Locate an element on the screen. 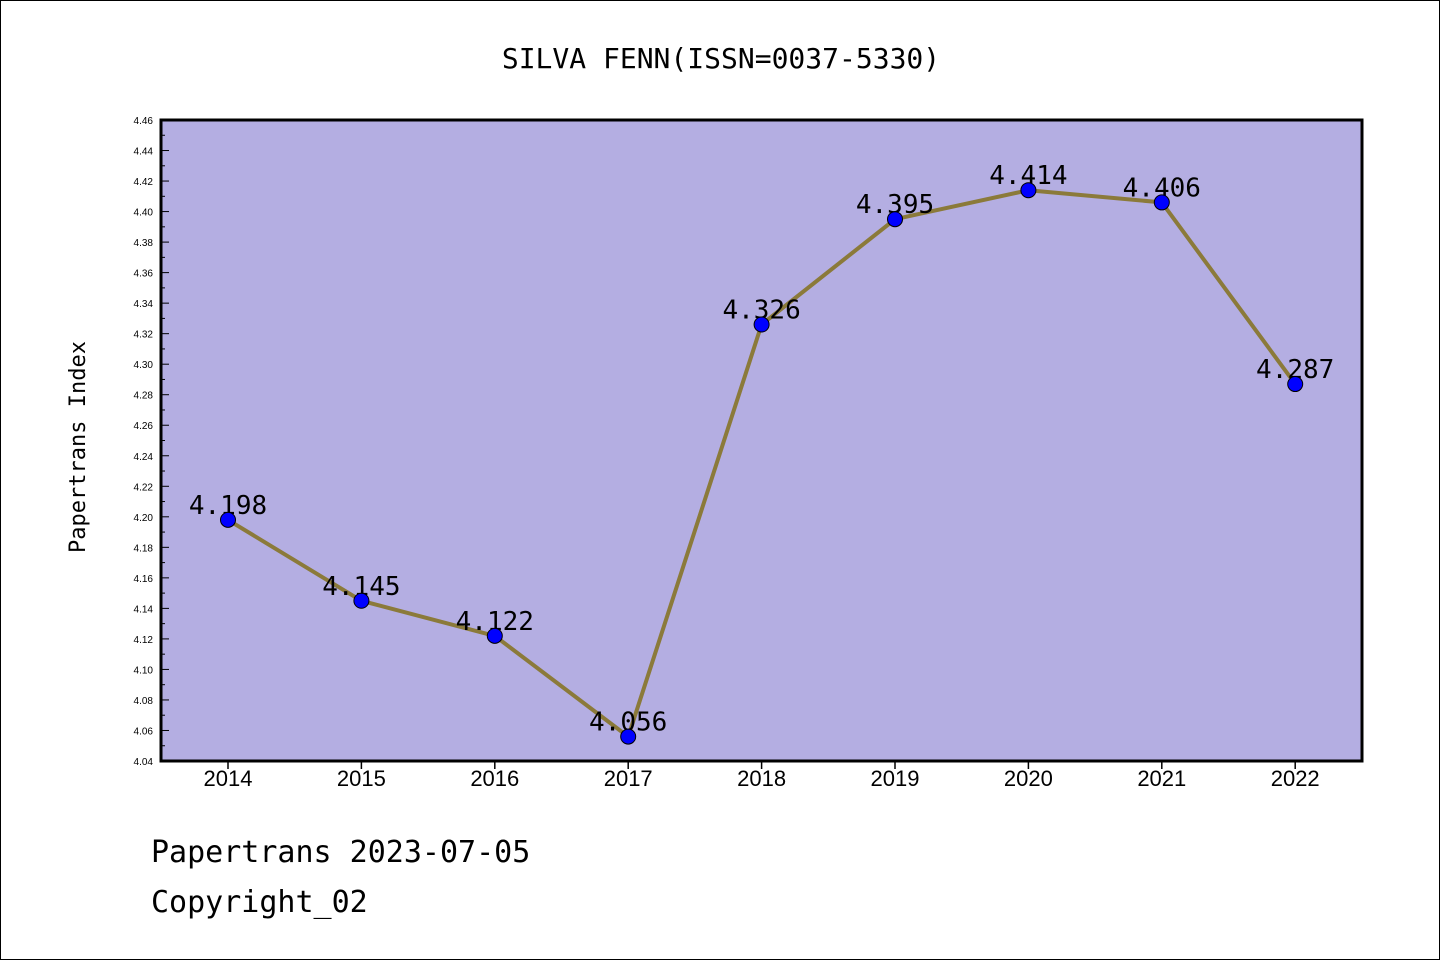 This screenshot has width=1440, height=960. footer-copyright: Copyright_02 is located at coordinates (259, 902).